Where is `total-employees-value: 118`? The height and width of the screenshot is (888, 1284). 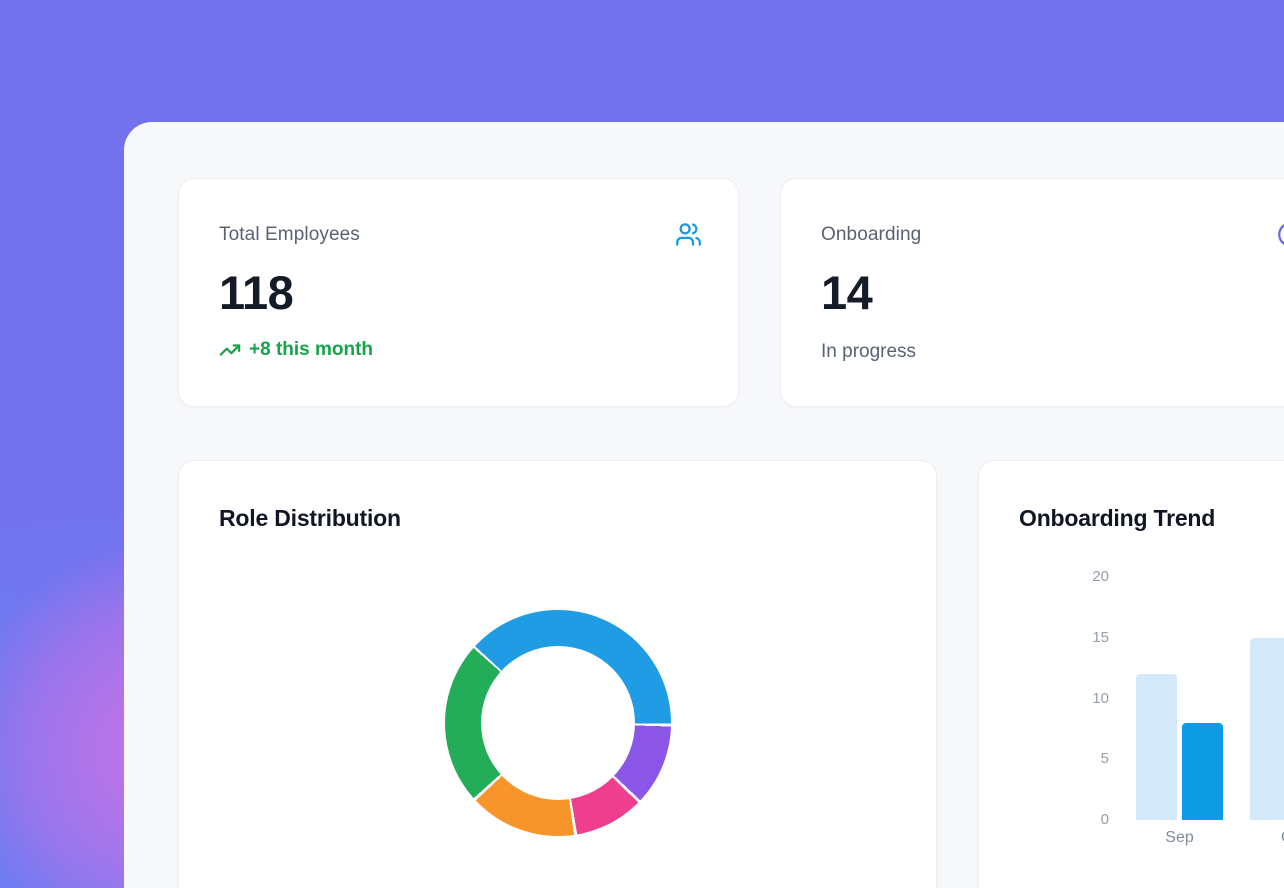 total-employees-value: 118 is located at coordinates (256, 292).